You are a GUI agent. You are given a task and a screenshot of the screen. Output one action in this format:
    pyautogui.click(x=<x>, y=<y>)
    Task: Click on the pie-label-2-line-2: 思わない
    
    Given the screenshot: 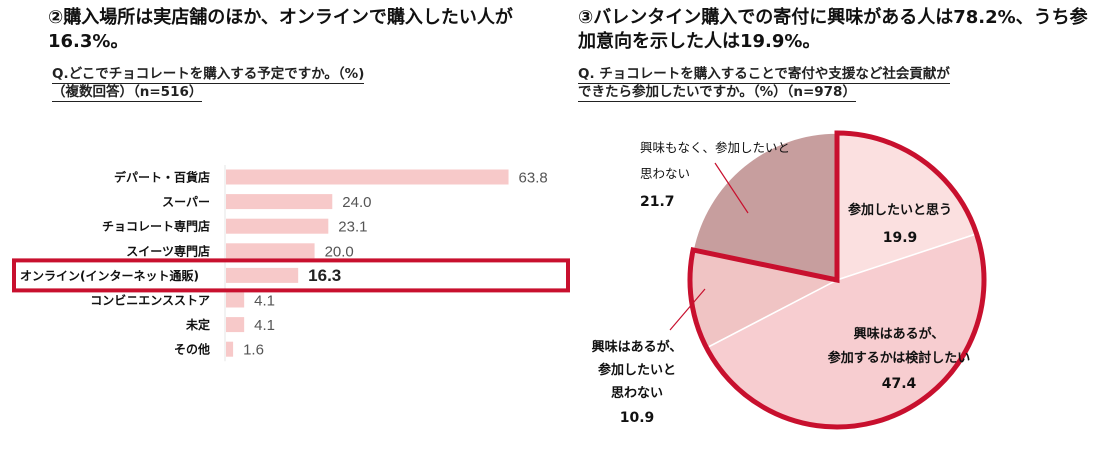 What is the action you would take?
    pyautogui.click(x=637, y=393)
    